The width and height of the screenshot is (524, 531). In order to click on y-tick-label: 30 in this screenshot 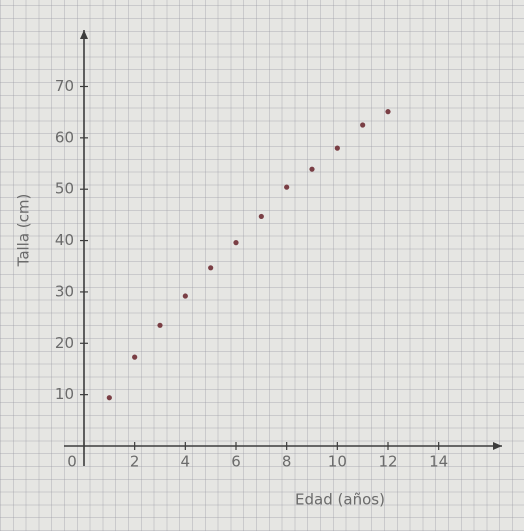, I will do `click(64, 291)`.